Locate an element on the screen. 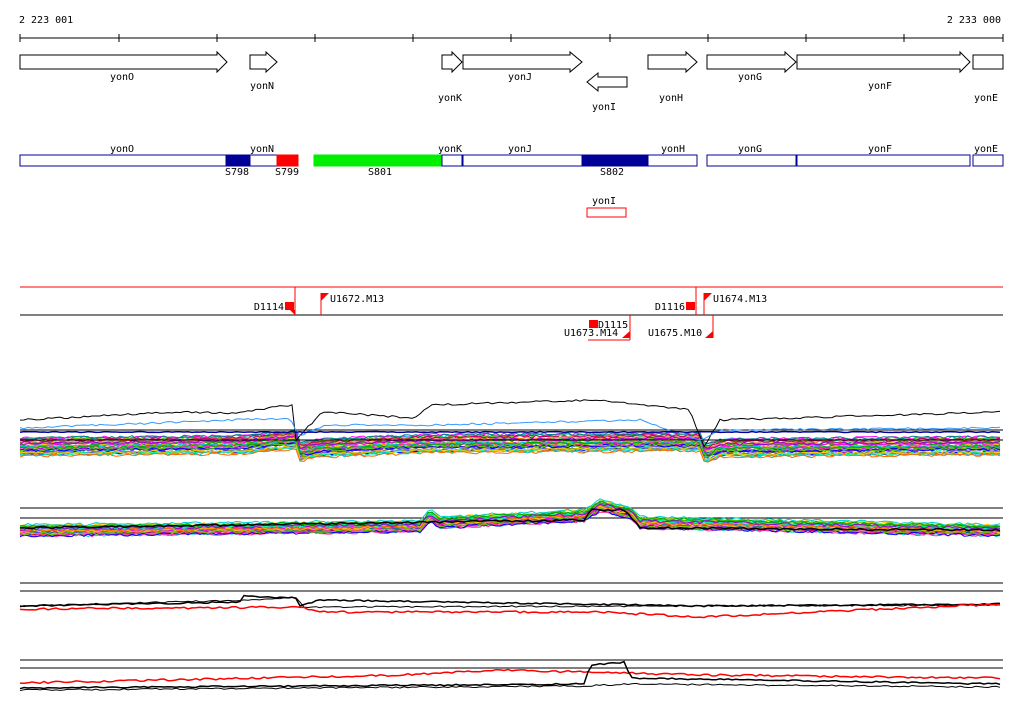  tu-U1672-M13: U1672.M13 is located at coordinates (352, 304).